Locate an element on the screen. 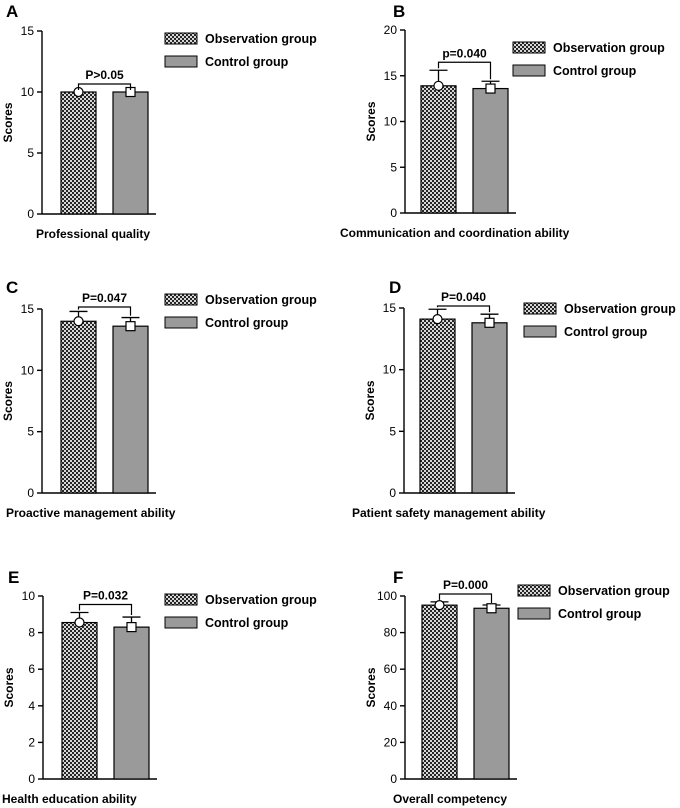  y-tick-label: 80 is located at coordinates (391, 633).